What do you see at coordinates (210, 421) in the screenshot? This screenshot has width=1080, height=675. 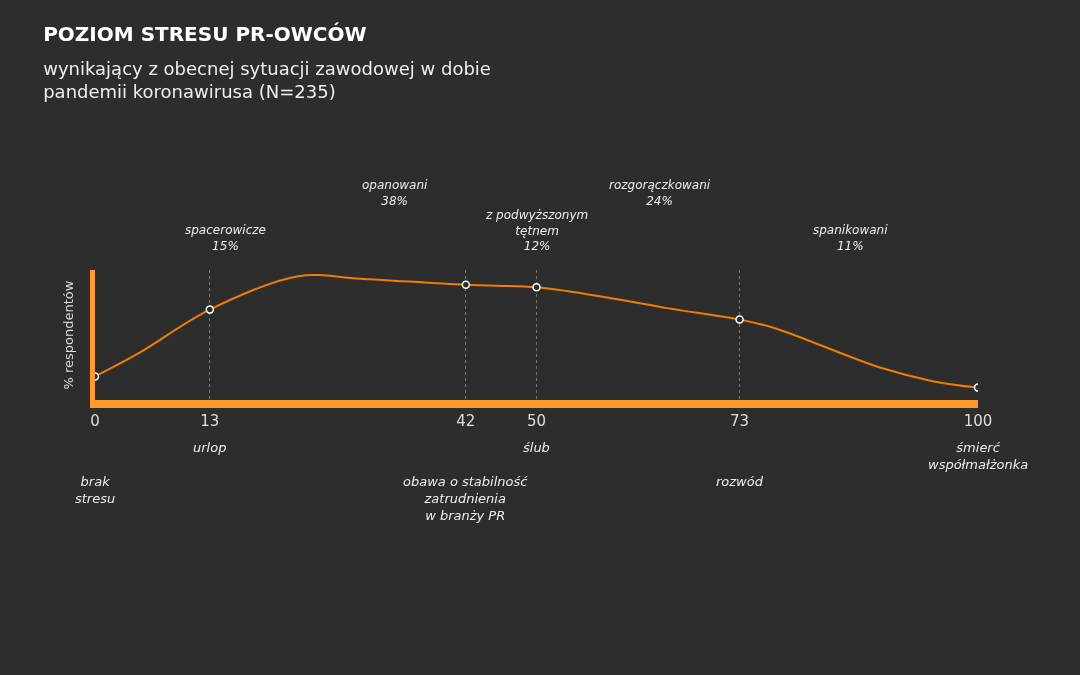 I see `x-tick-label: 13` at bounding box center [210, 421].